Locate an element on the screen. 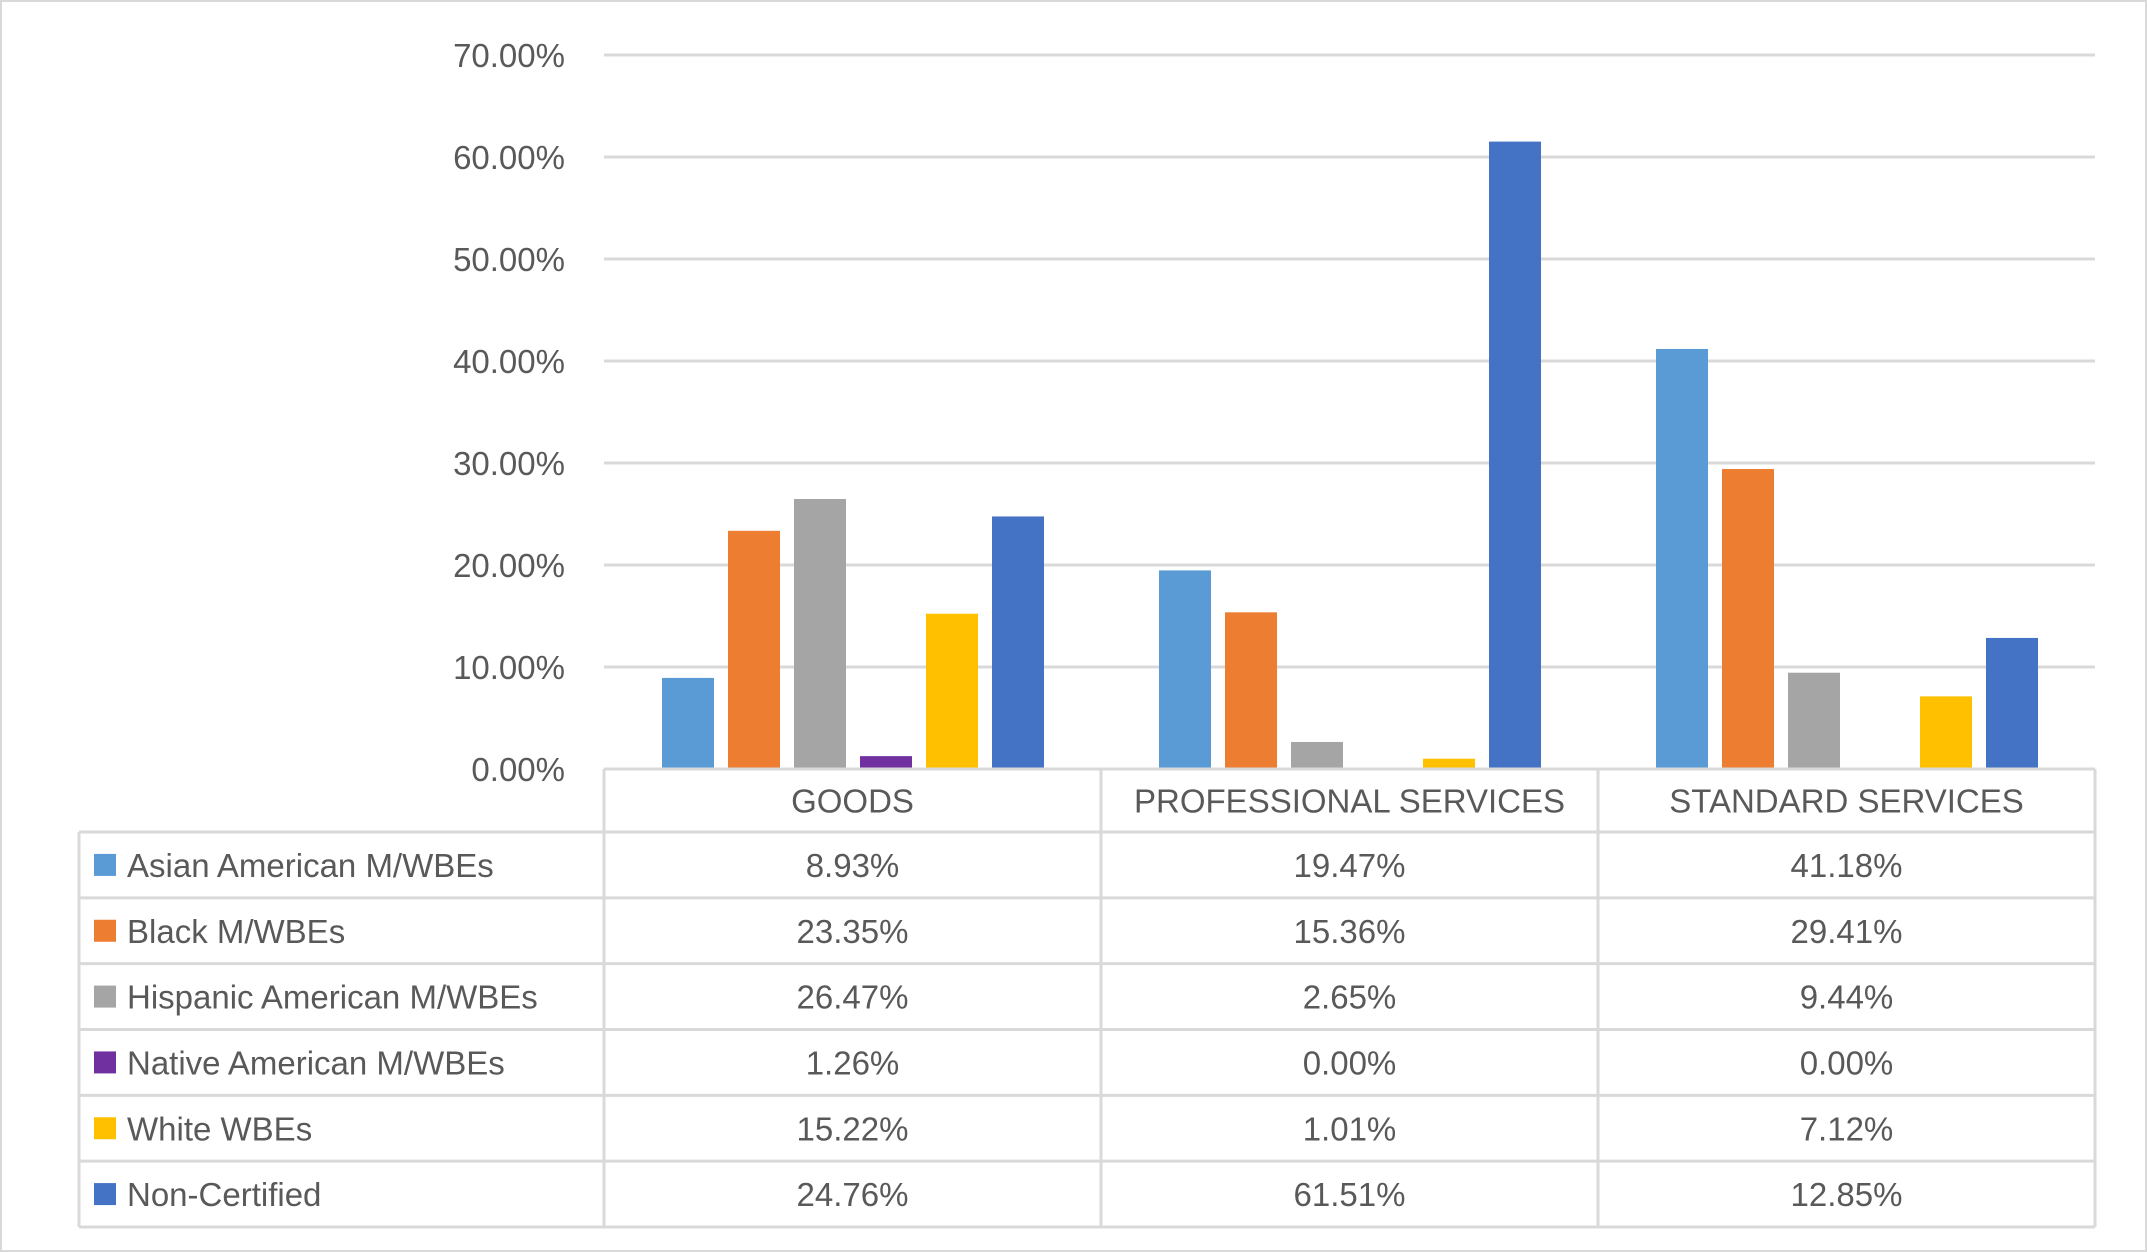 The width and height of the screenshot is (2147, 1252). data-label: 2.65% is located at coordinates (1350, 997).